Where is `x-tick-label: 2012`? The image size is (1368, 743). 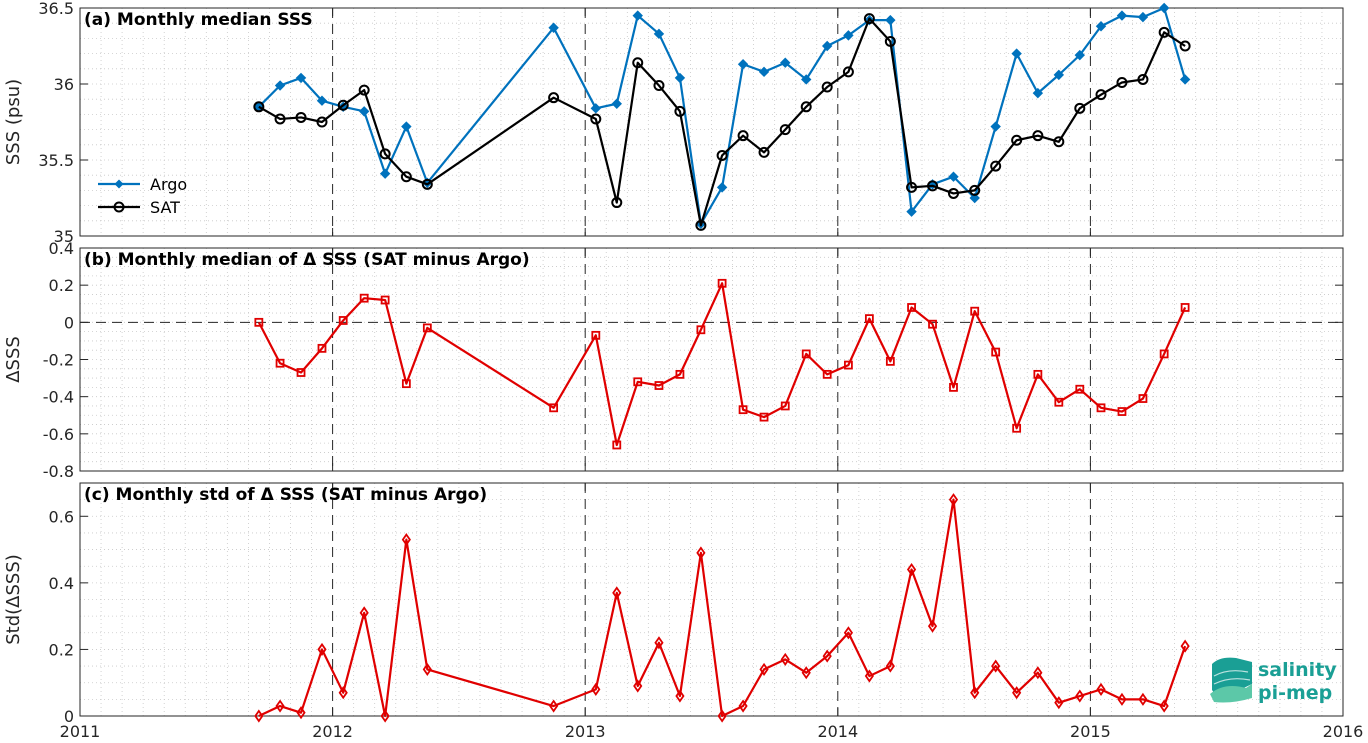
x-tick-label: 2012 is located at coordinates (332, 731).